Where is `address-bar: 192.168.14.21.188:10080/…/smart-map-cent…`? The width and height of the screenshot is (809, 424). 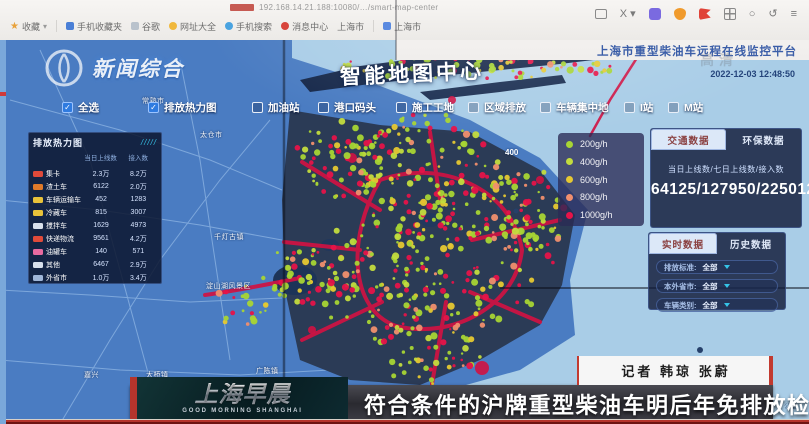
address-bar: 192.168.14.21.188:10080/…/smart-map-cent… is located at coordinates (334, 7).